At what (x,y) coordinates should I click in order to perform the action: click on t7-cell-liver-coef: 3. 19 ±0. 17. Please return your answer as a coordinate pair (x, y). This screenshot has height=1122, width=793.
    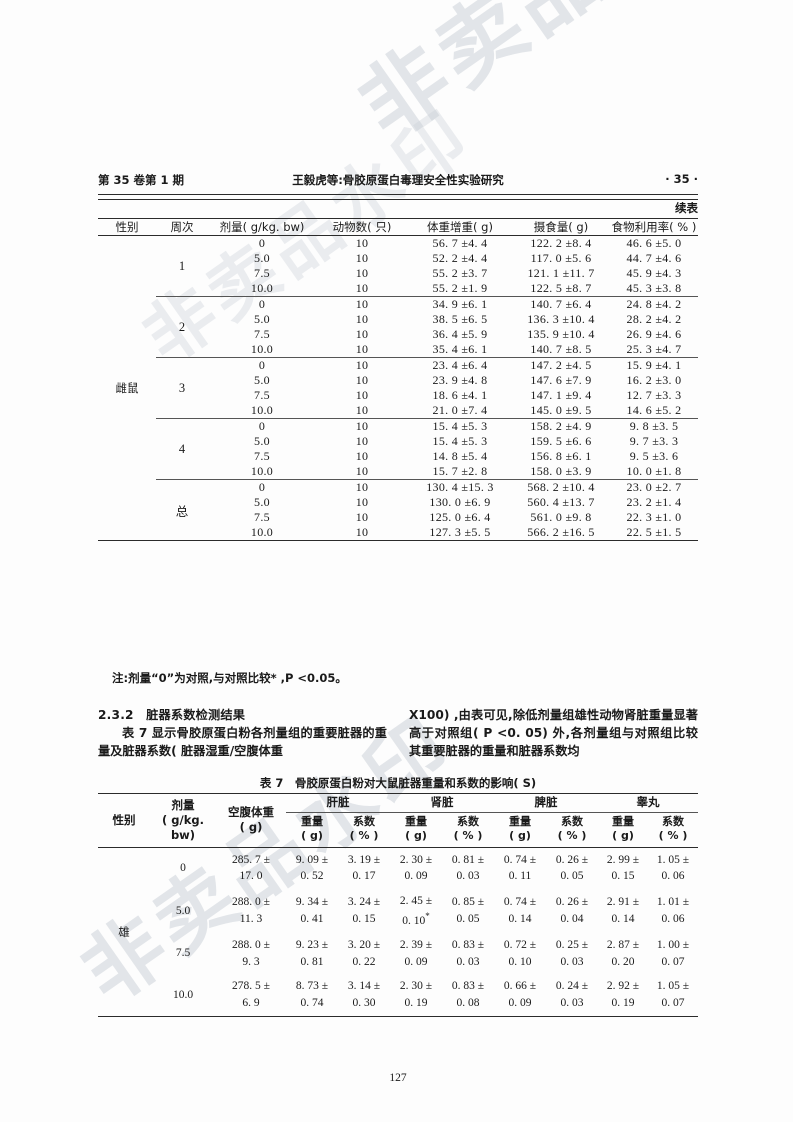
    Looking at the image, I should click on (364, 868).